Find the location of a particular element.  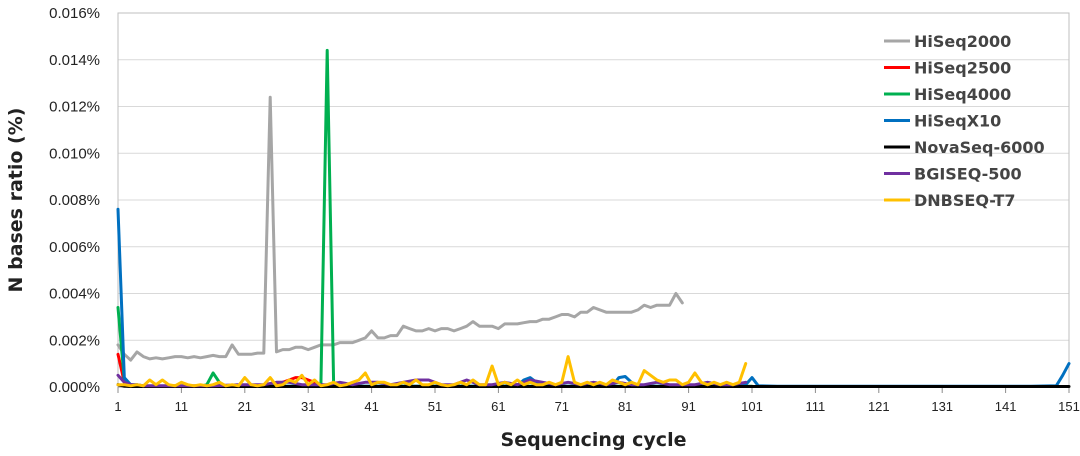

x-tick-label: 141 is located at coordinates (1006, 406).